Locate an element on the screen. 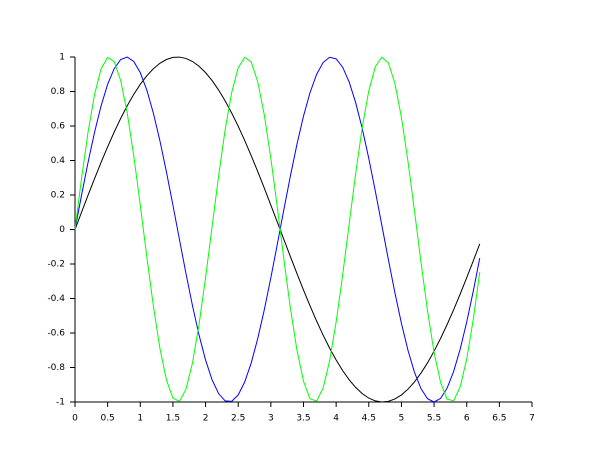 The width and height of the screenshot is (610, 460). y-tick-label: 0.2 is located at coordinates (58, 196).